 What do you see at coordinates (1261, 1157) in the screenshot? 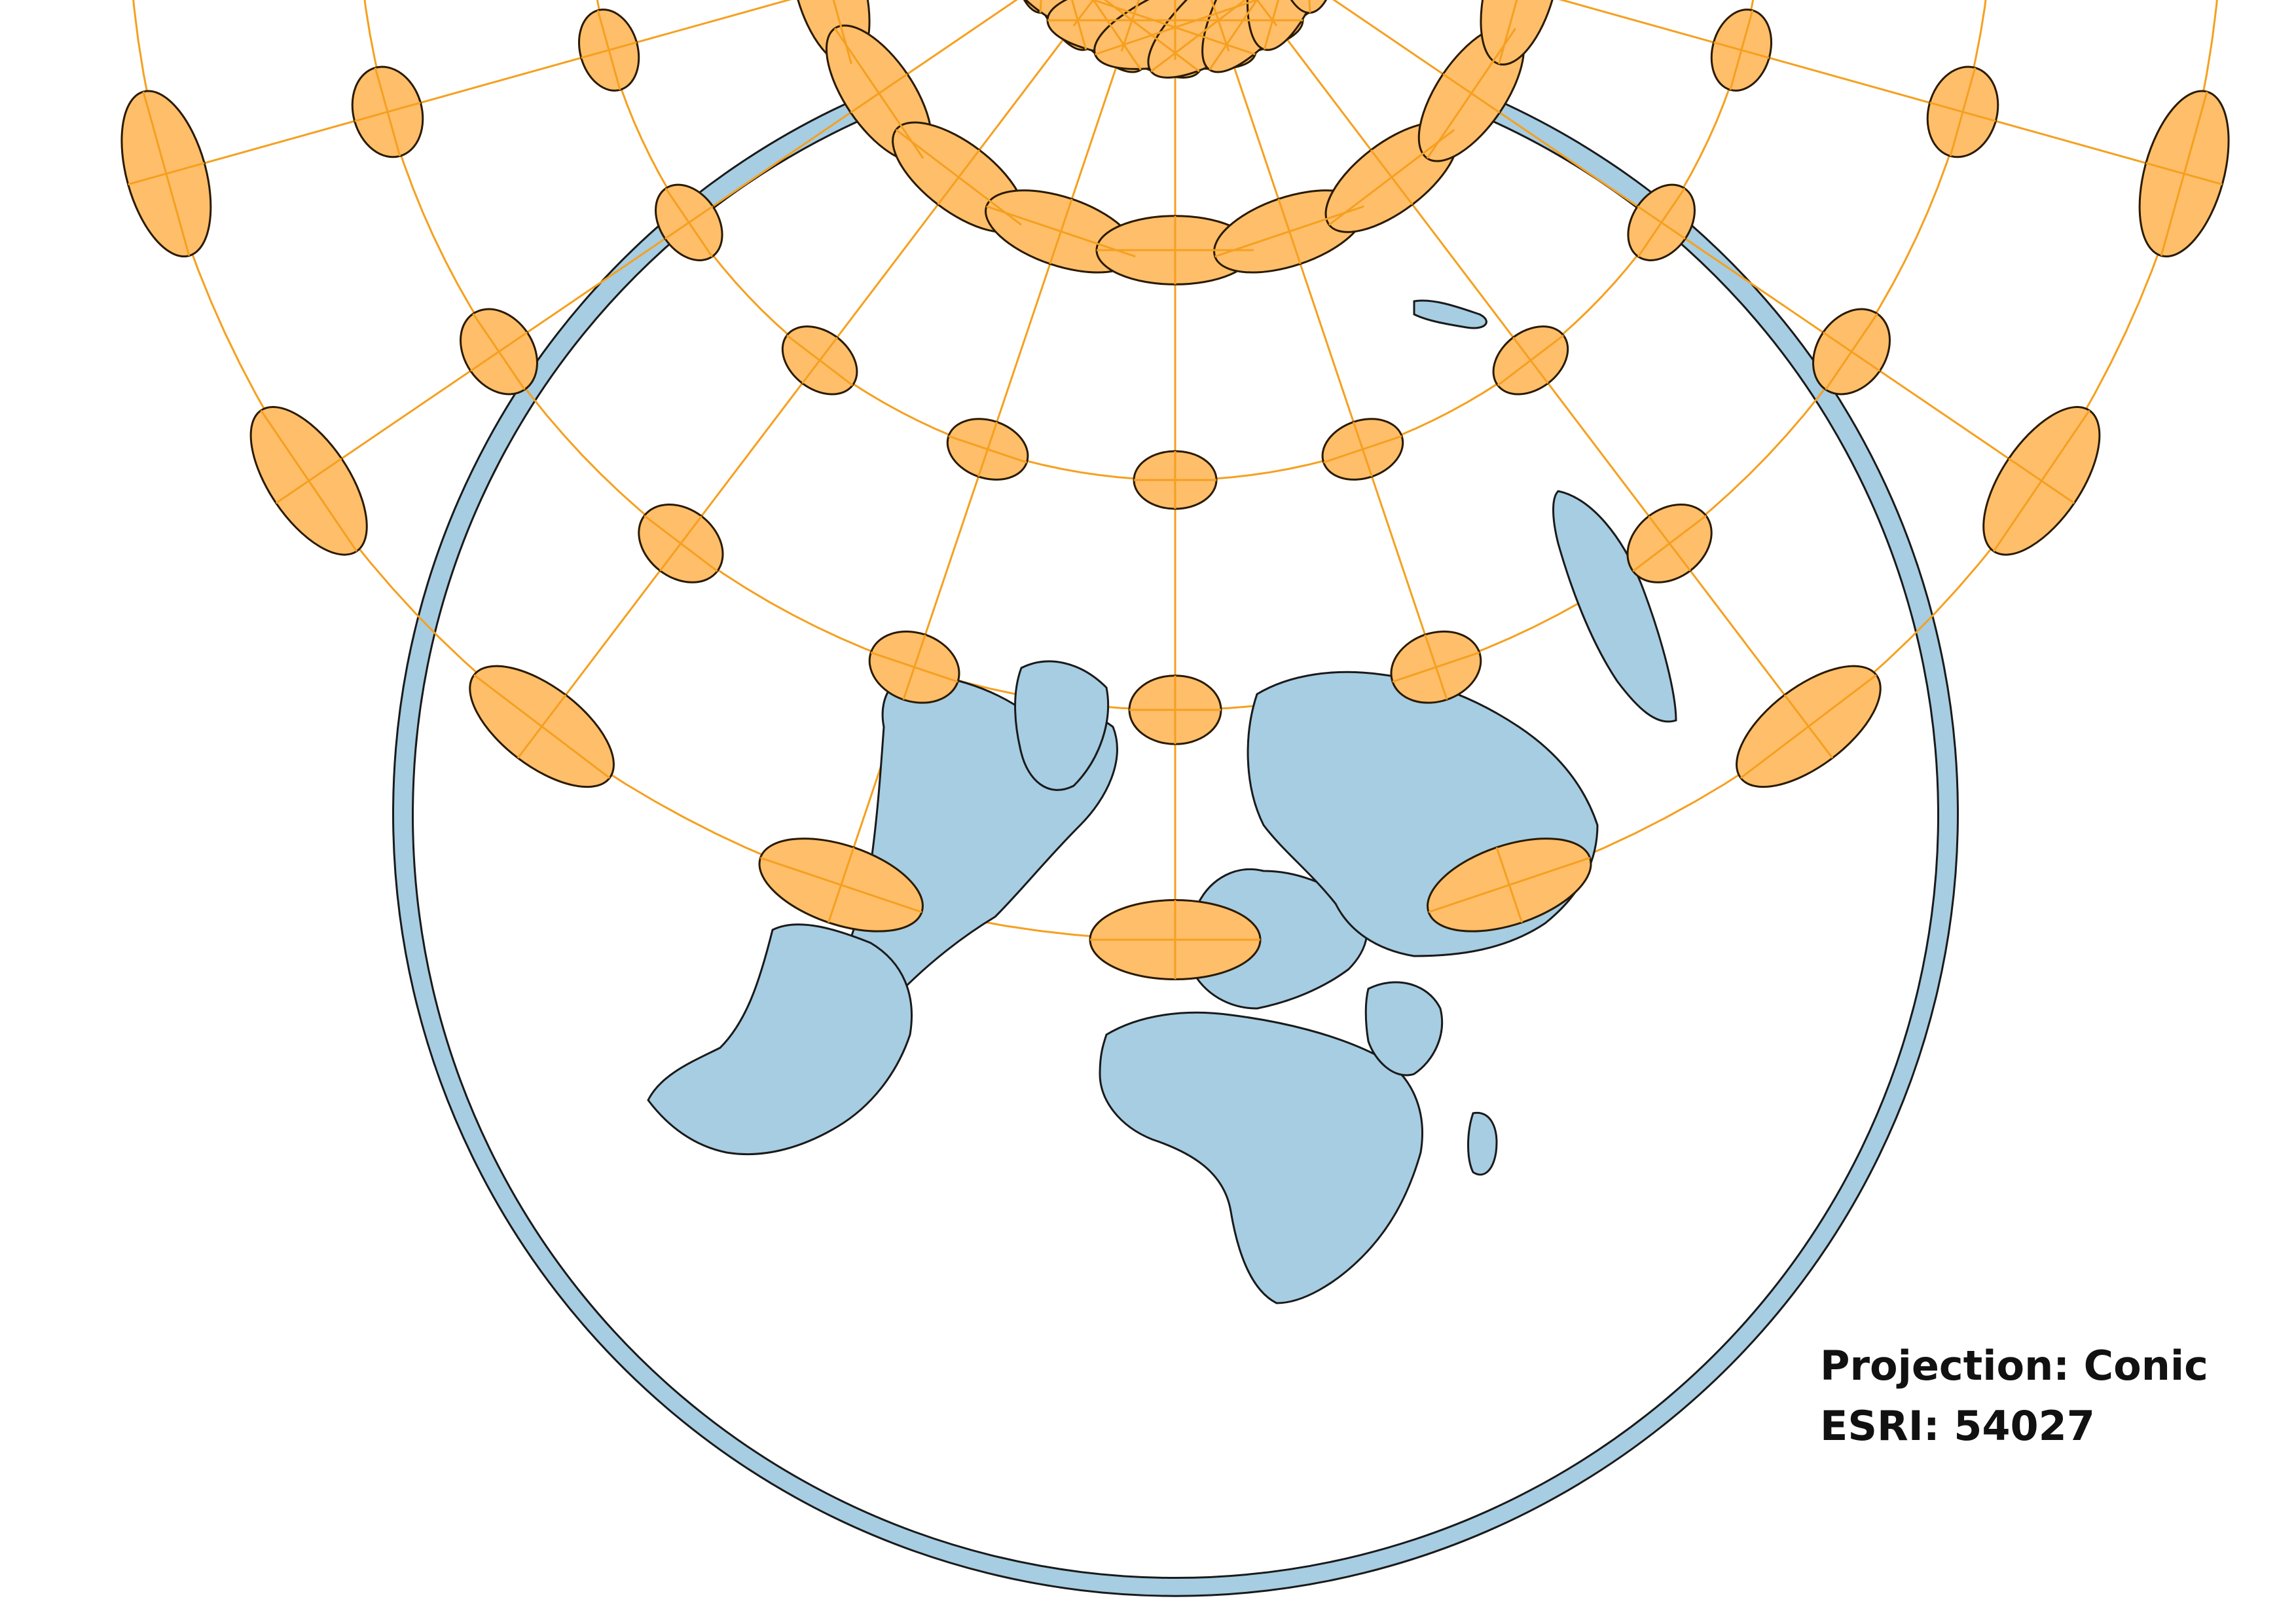
I see `africa-landmass` at bounding box center [1261, 1157].